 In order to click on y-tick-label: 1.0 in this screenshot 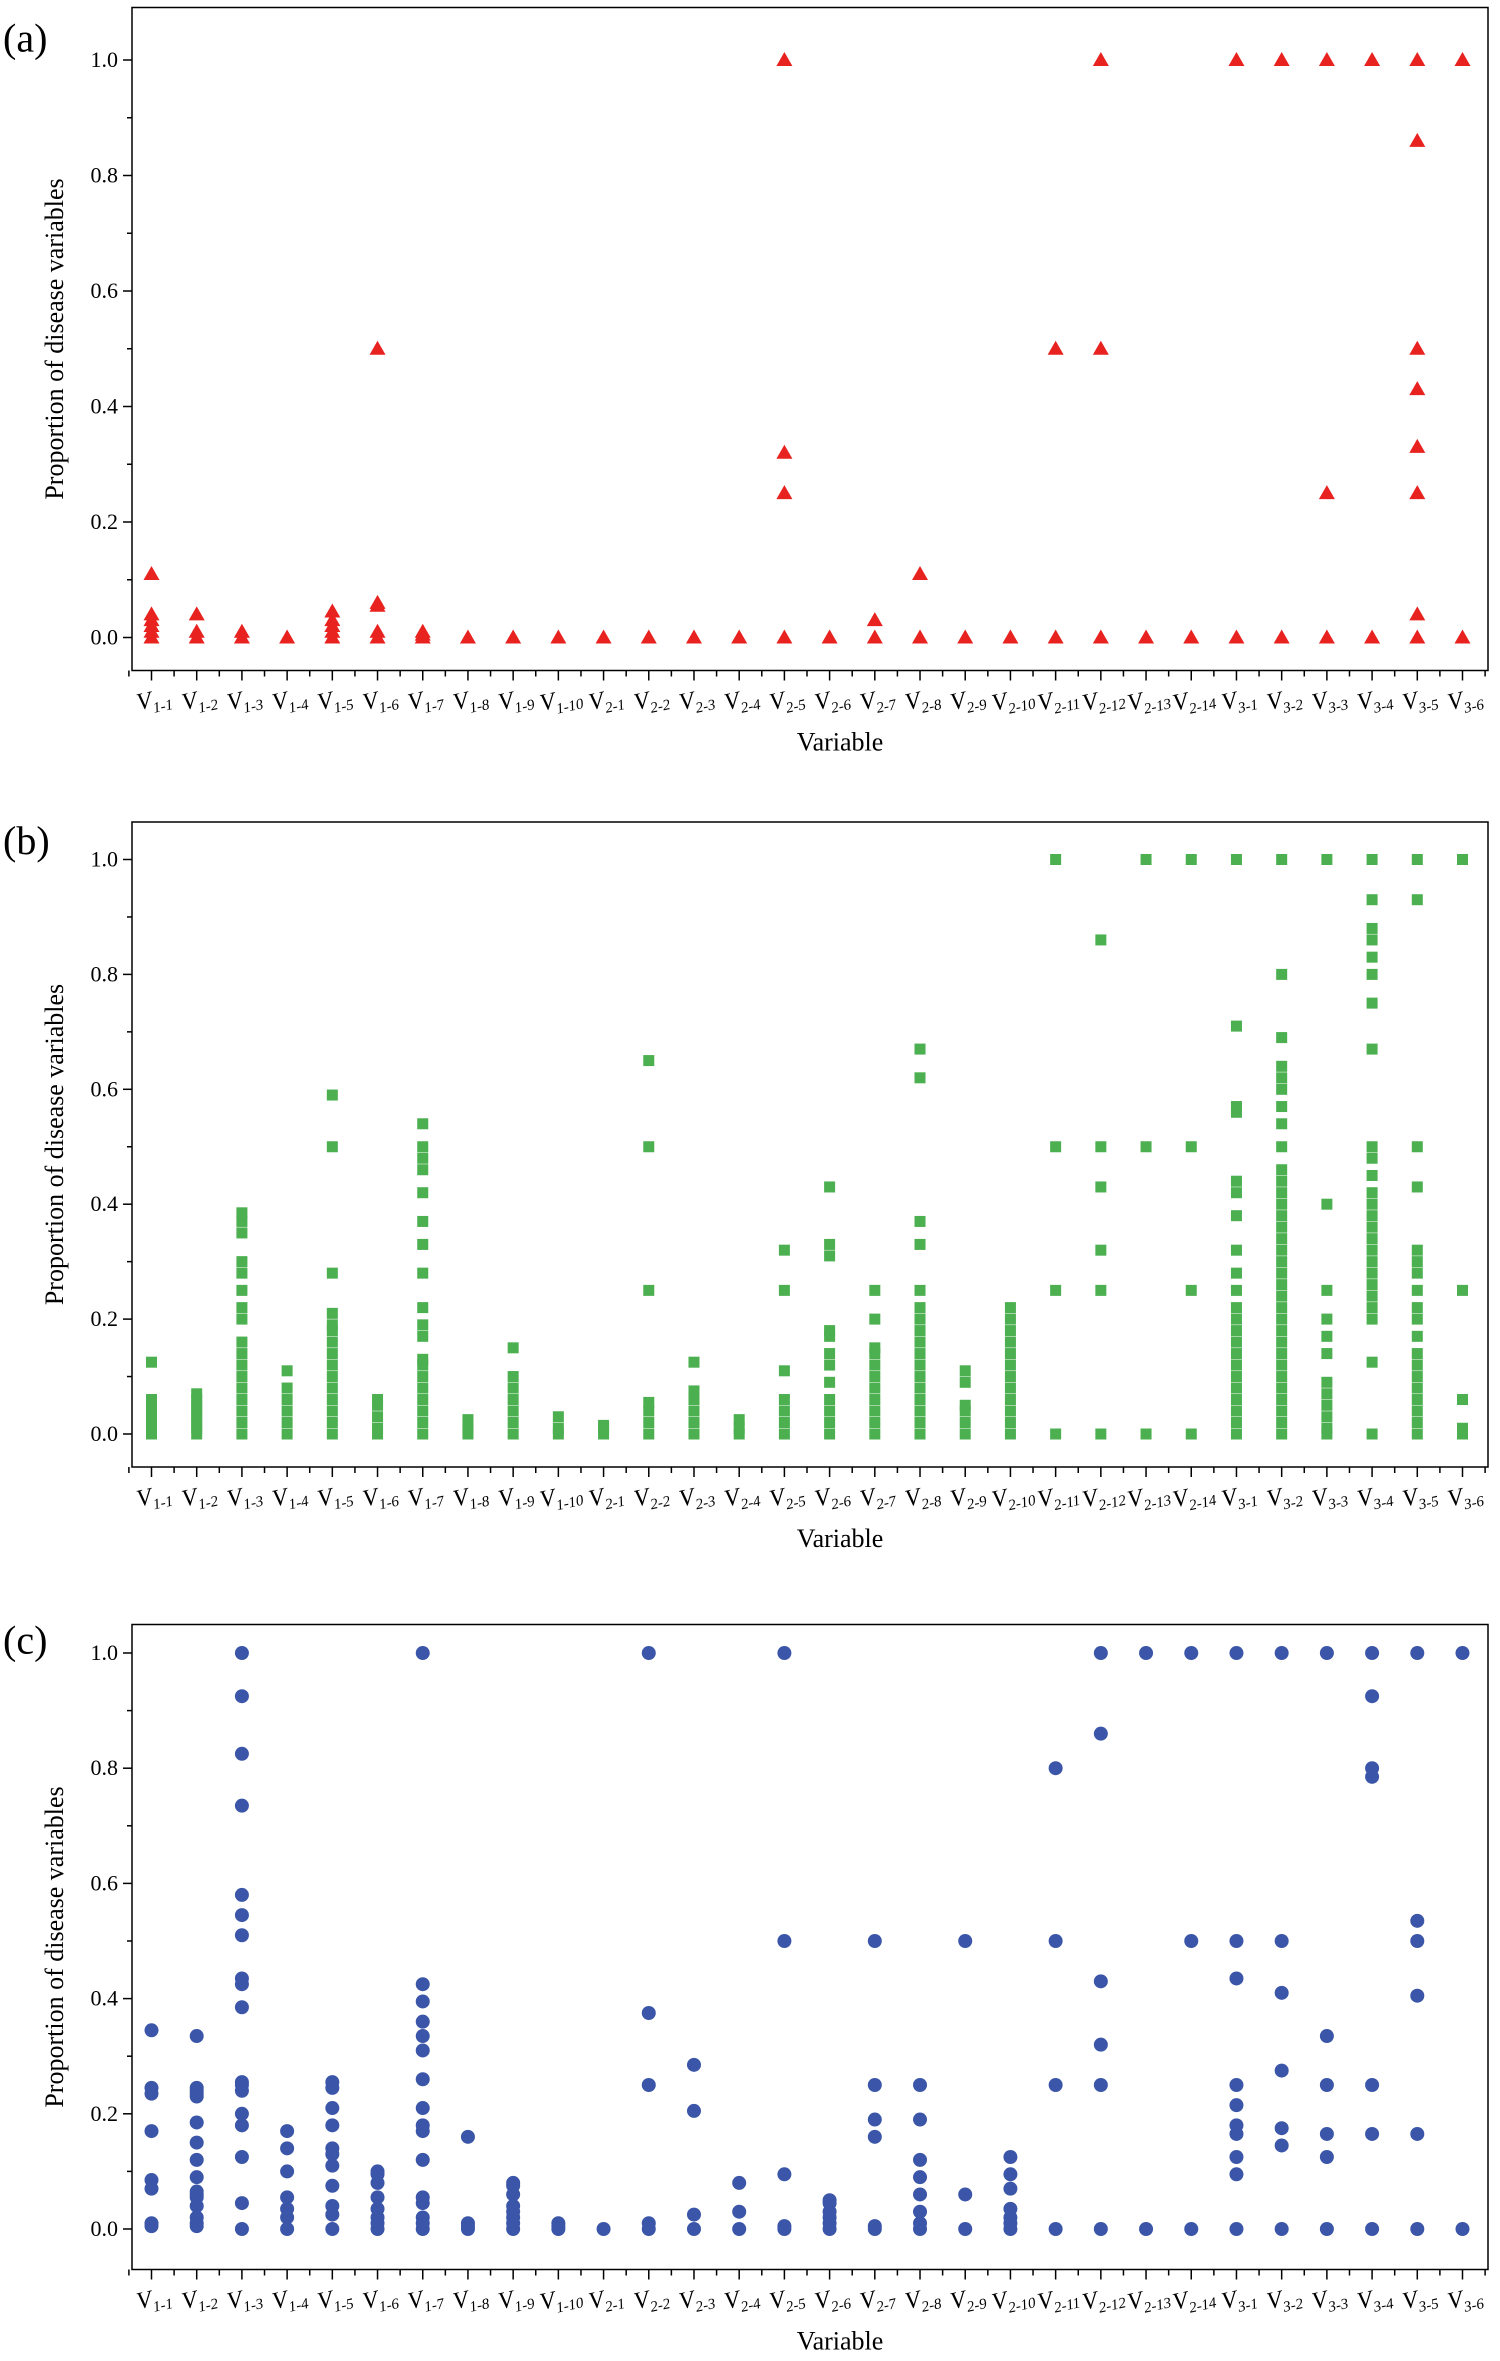, I will do `click(105, 859)`.